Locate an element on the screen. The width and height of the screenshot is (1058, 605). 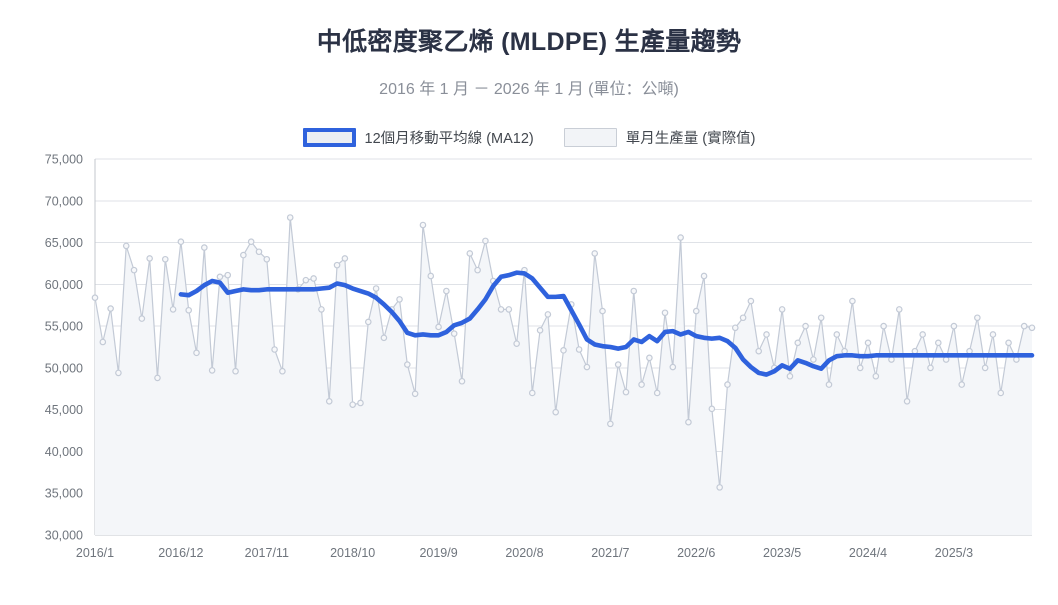
legend-item-monthly: 單月生產量 (實際值) is located at coordinates (659, 137).